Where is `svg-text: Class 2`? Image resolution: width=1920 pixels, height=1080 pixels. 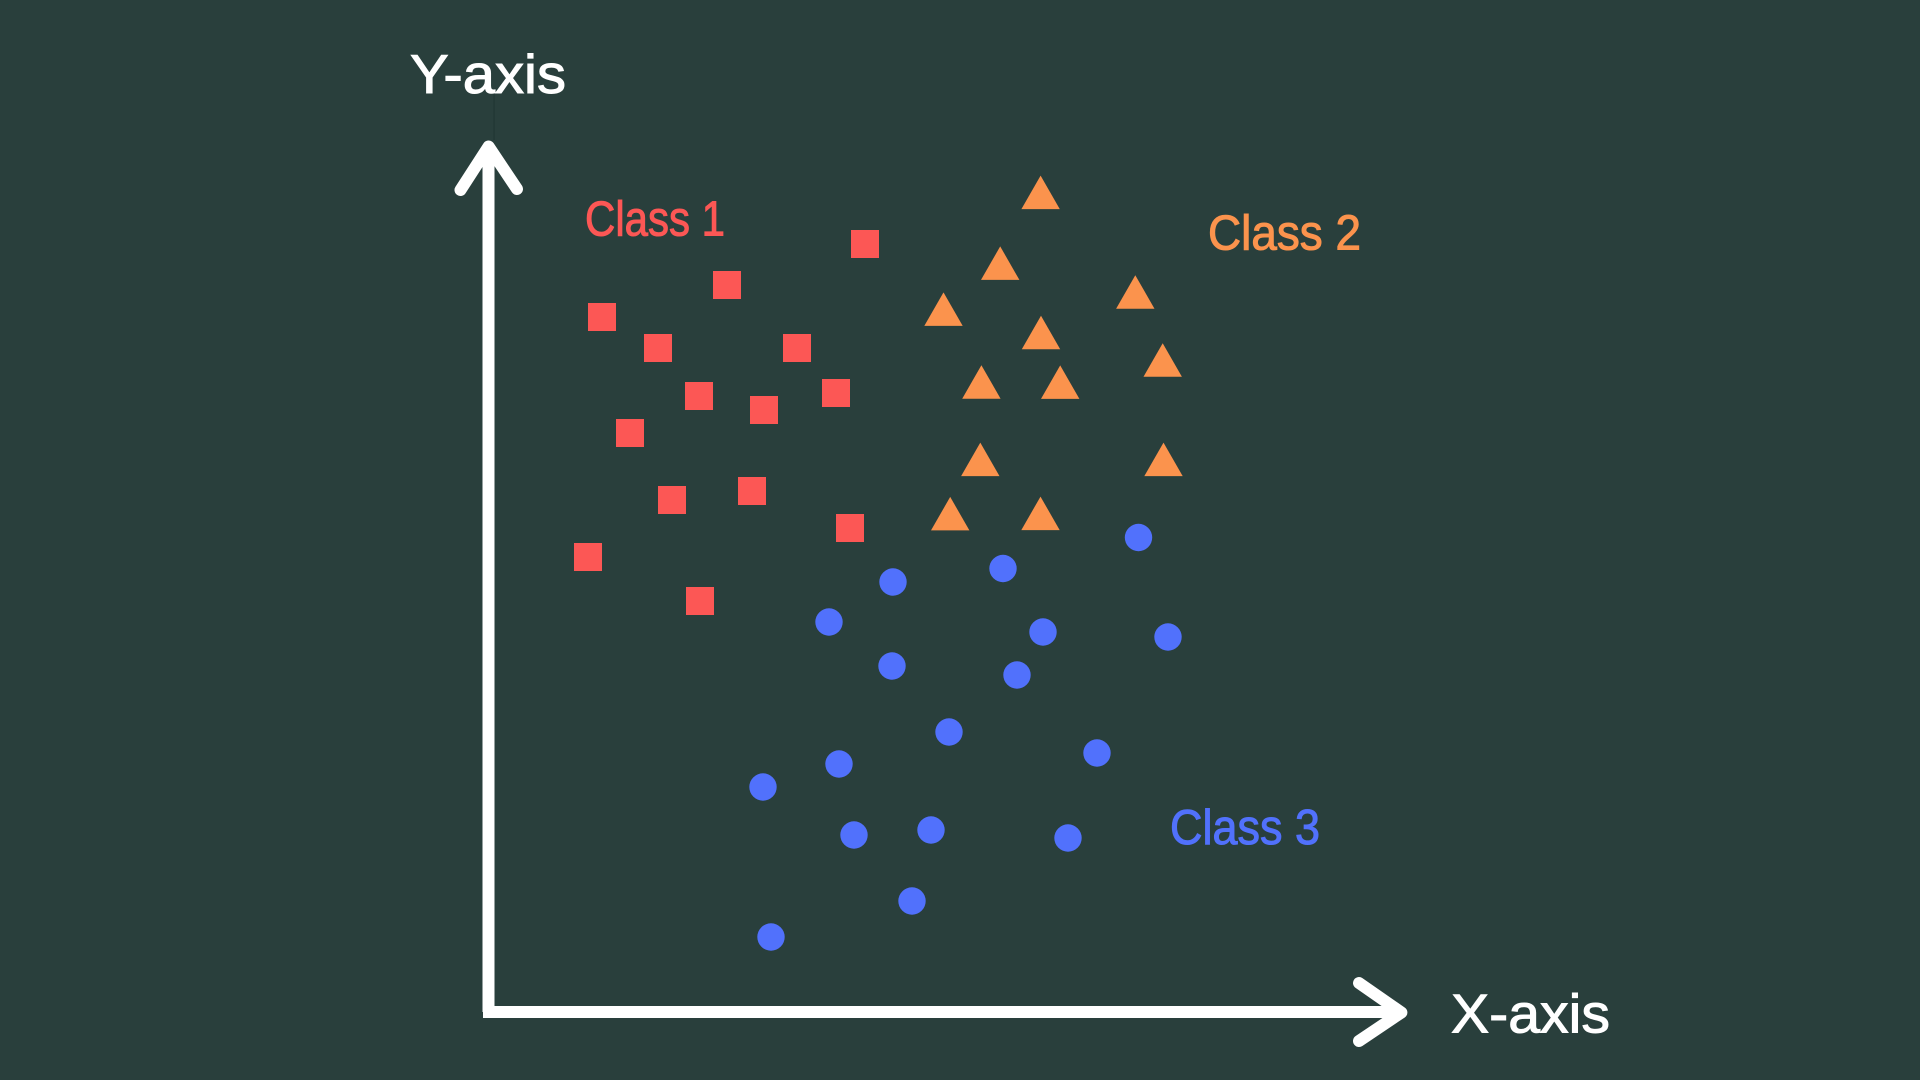 svg-text: Class 2 is located at coordinates (1284, 234).